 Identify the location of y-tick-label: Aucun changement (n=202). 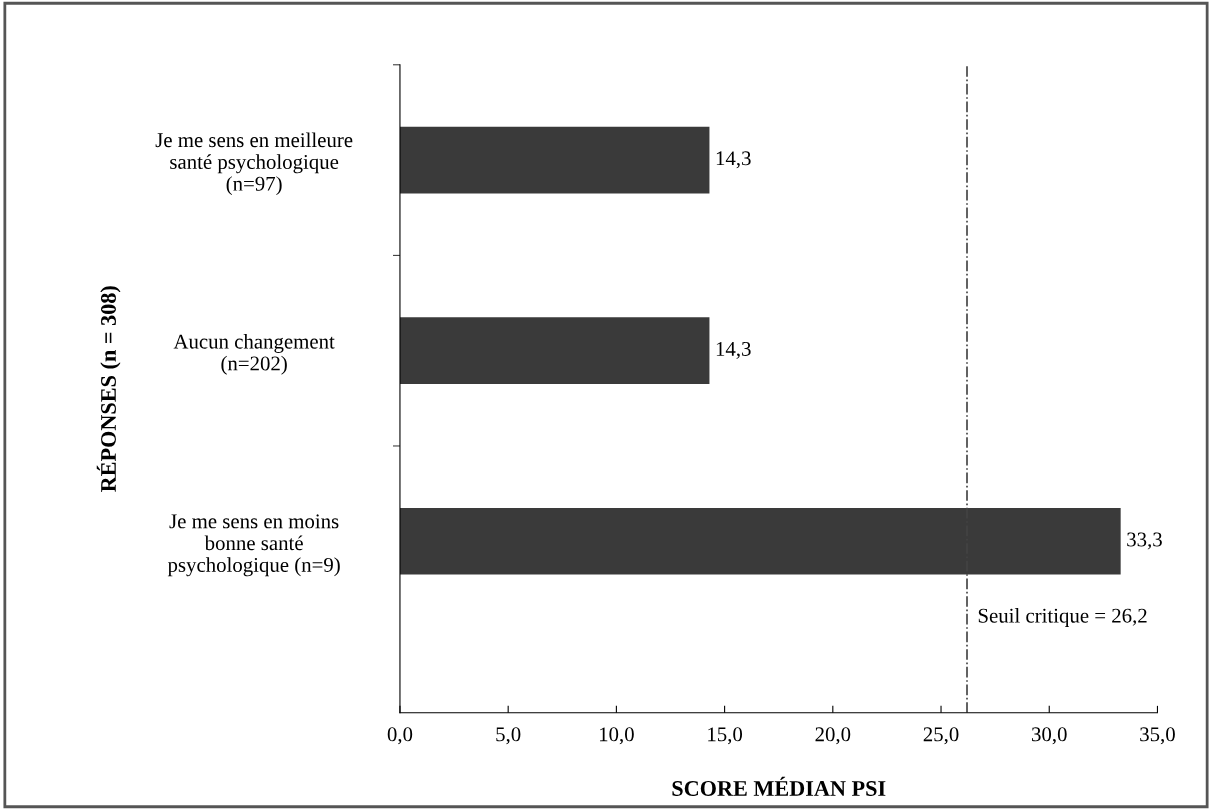
(254, 354).